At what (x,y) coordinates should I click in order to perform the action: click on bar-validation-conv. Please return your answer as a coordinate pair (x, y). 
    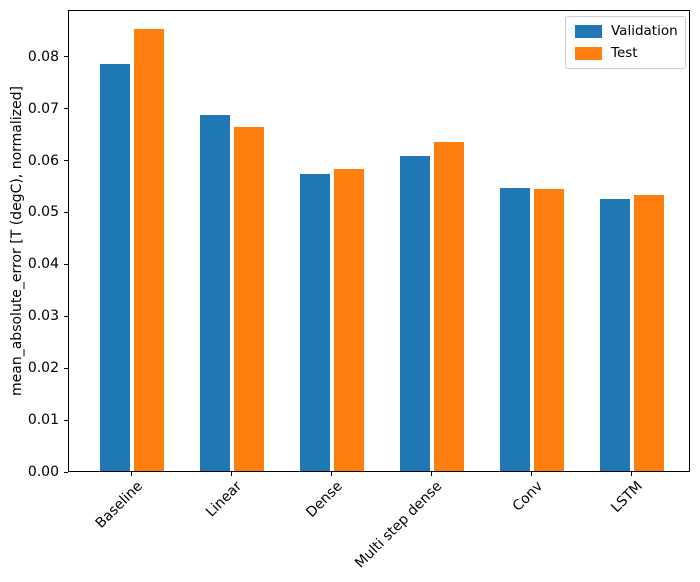
    Looking at the image, I should click on (515, 329).